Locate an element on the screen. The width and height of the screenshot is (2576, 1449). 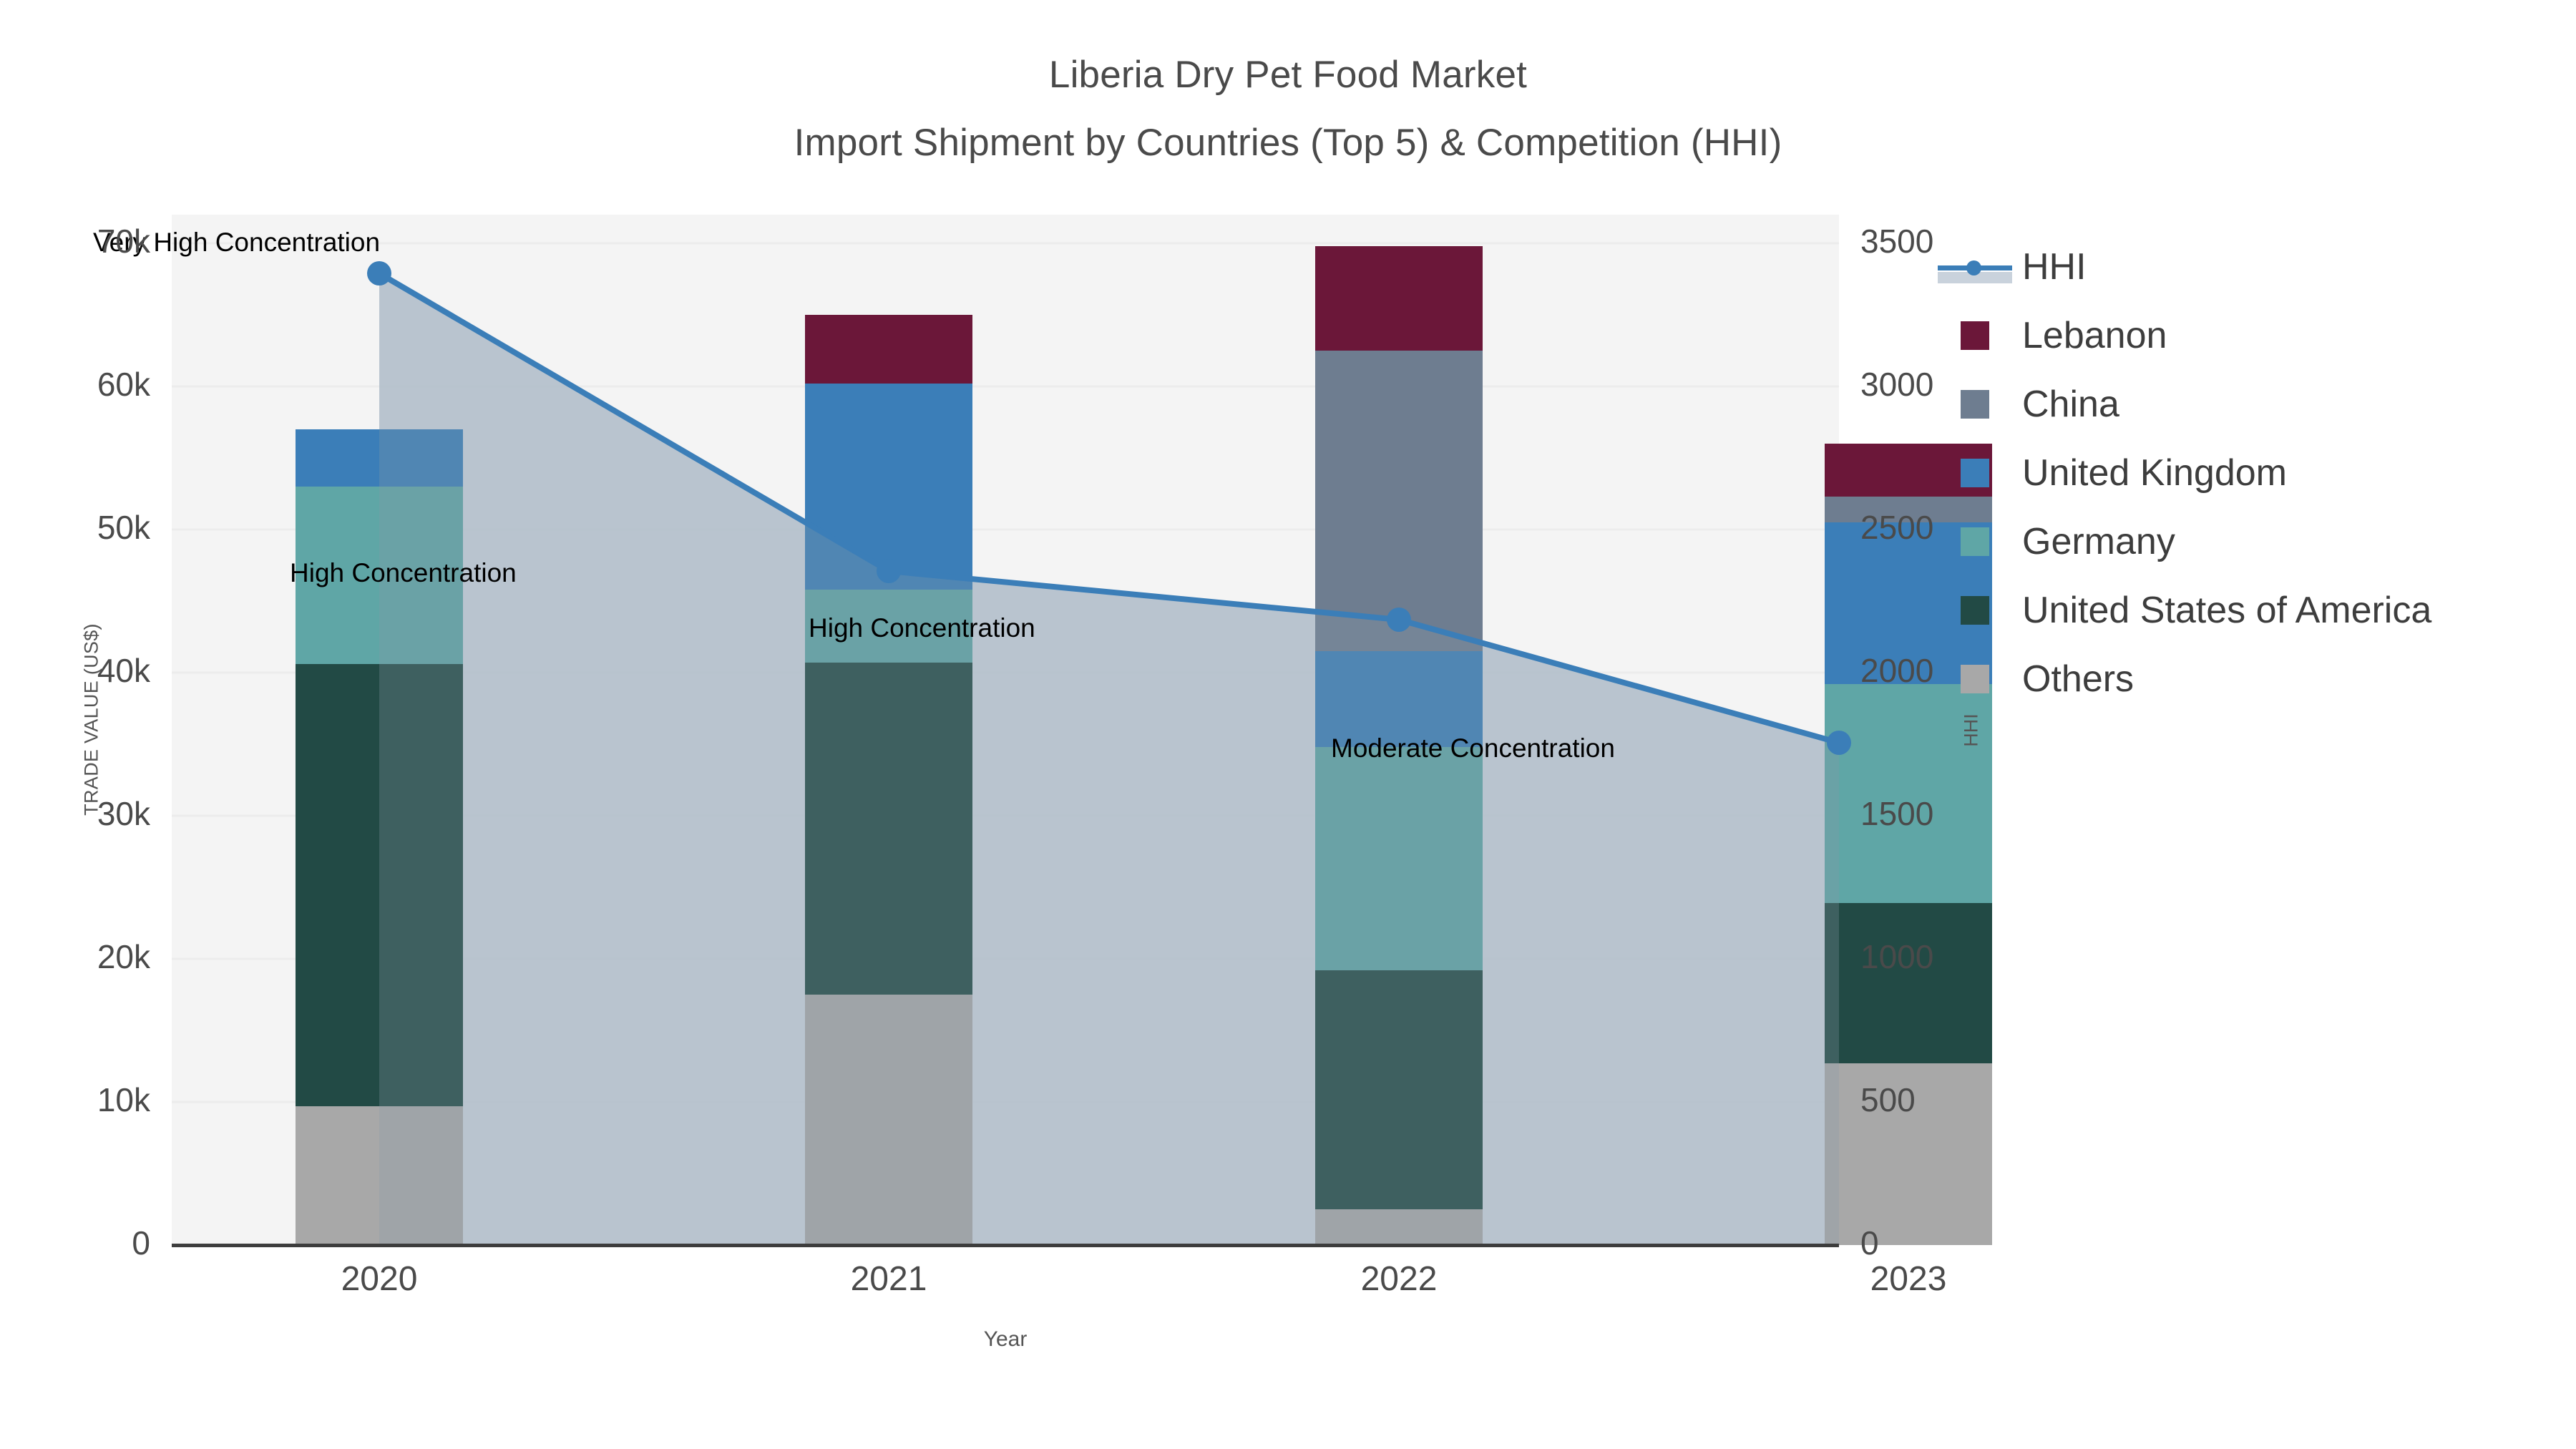
legend-swatch-united-kingdom is located at coordinates (1975, 473).